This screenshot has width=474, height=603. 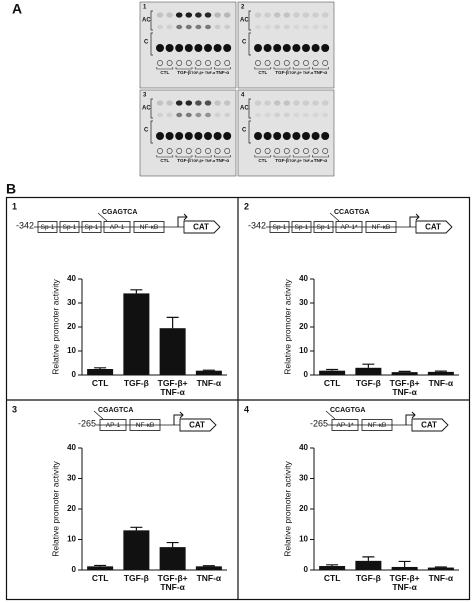 I want to click on y-tick-label: 30, so click(x=71, y=478).